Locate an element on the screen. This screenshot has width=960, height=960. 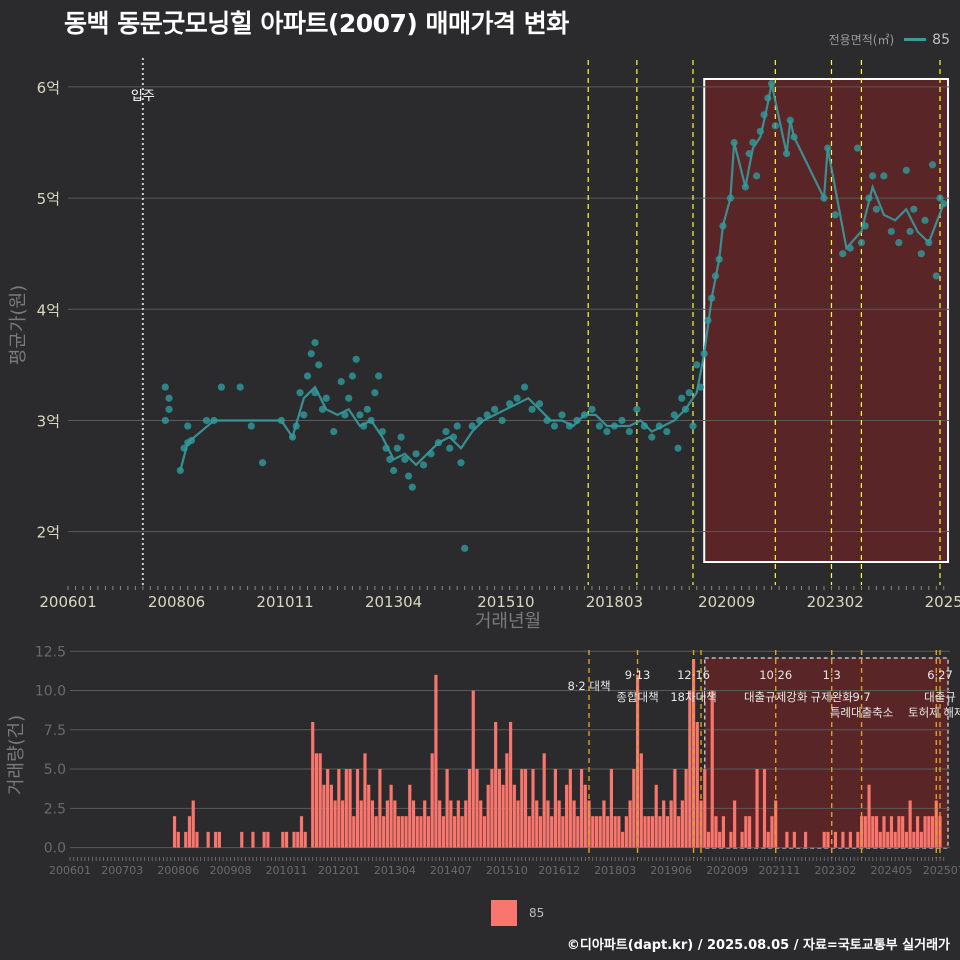
policy-annotation: 1·3 is located at coordinates (832, 675).